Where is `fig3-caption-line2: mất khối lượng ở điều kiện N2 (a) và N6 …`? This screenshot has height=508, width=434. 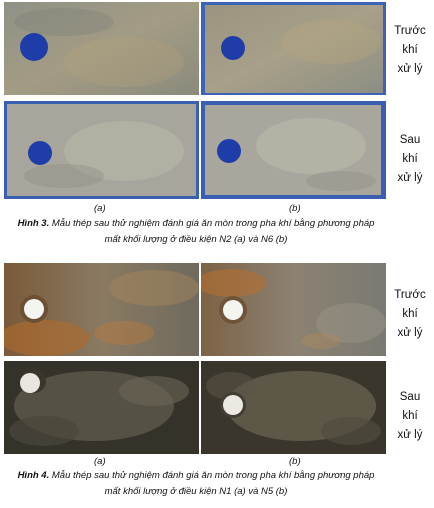 fig3-caption-line2: mất khối lượng ở điều kiện N2 (a) và N6 … is located at coordinates (196, 239).